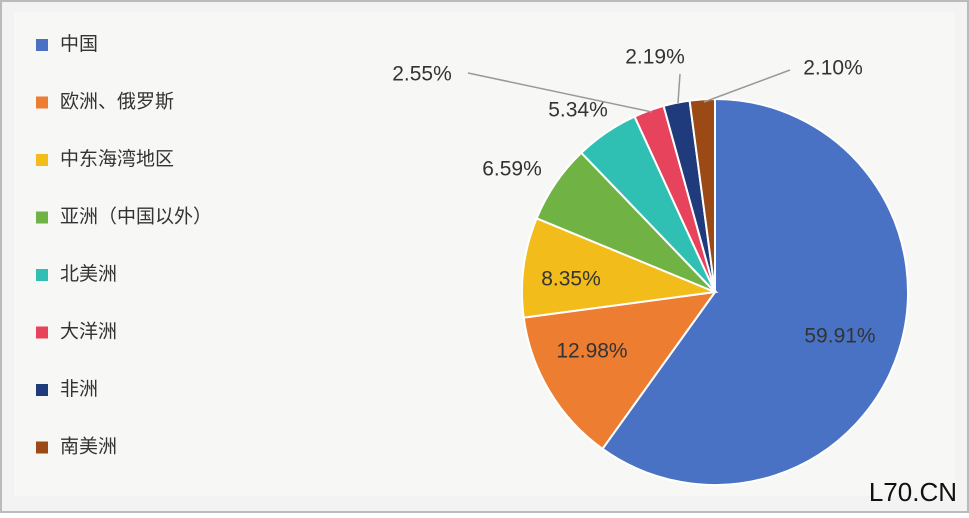 This screenshot has height=518, width=969. Describe the element at coordinates (117, 102) in the screenshot. I see `legend-label: 欧洲、俄罗斯` at that location.